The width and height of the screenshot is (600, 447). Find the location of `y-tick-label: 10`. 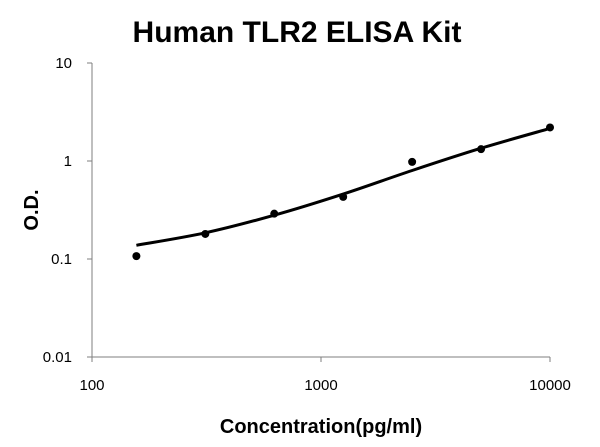

y-tick-label: 10 is located at coordinates (63, 63).